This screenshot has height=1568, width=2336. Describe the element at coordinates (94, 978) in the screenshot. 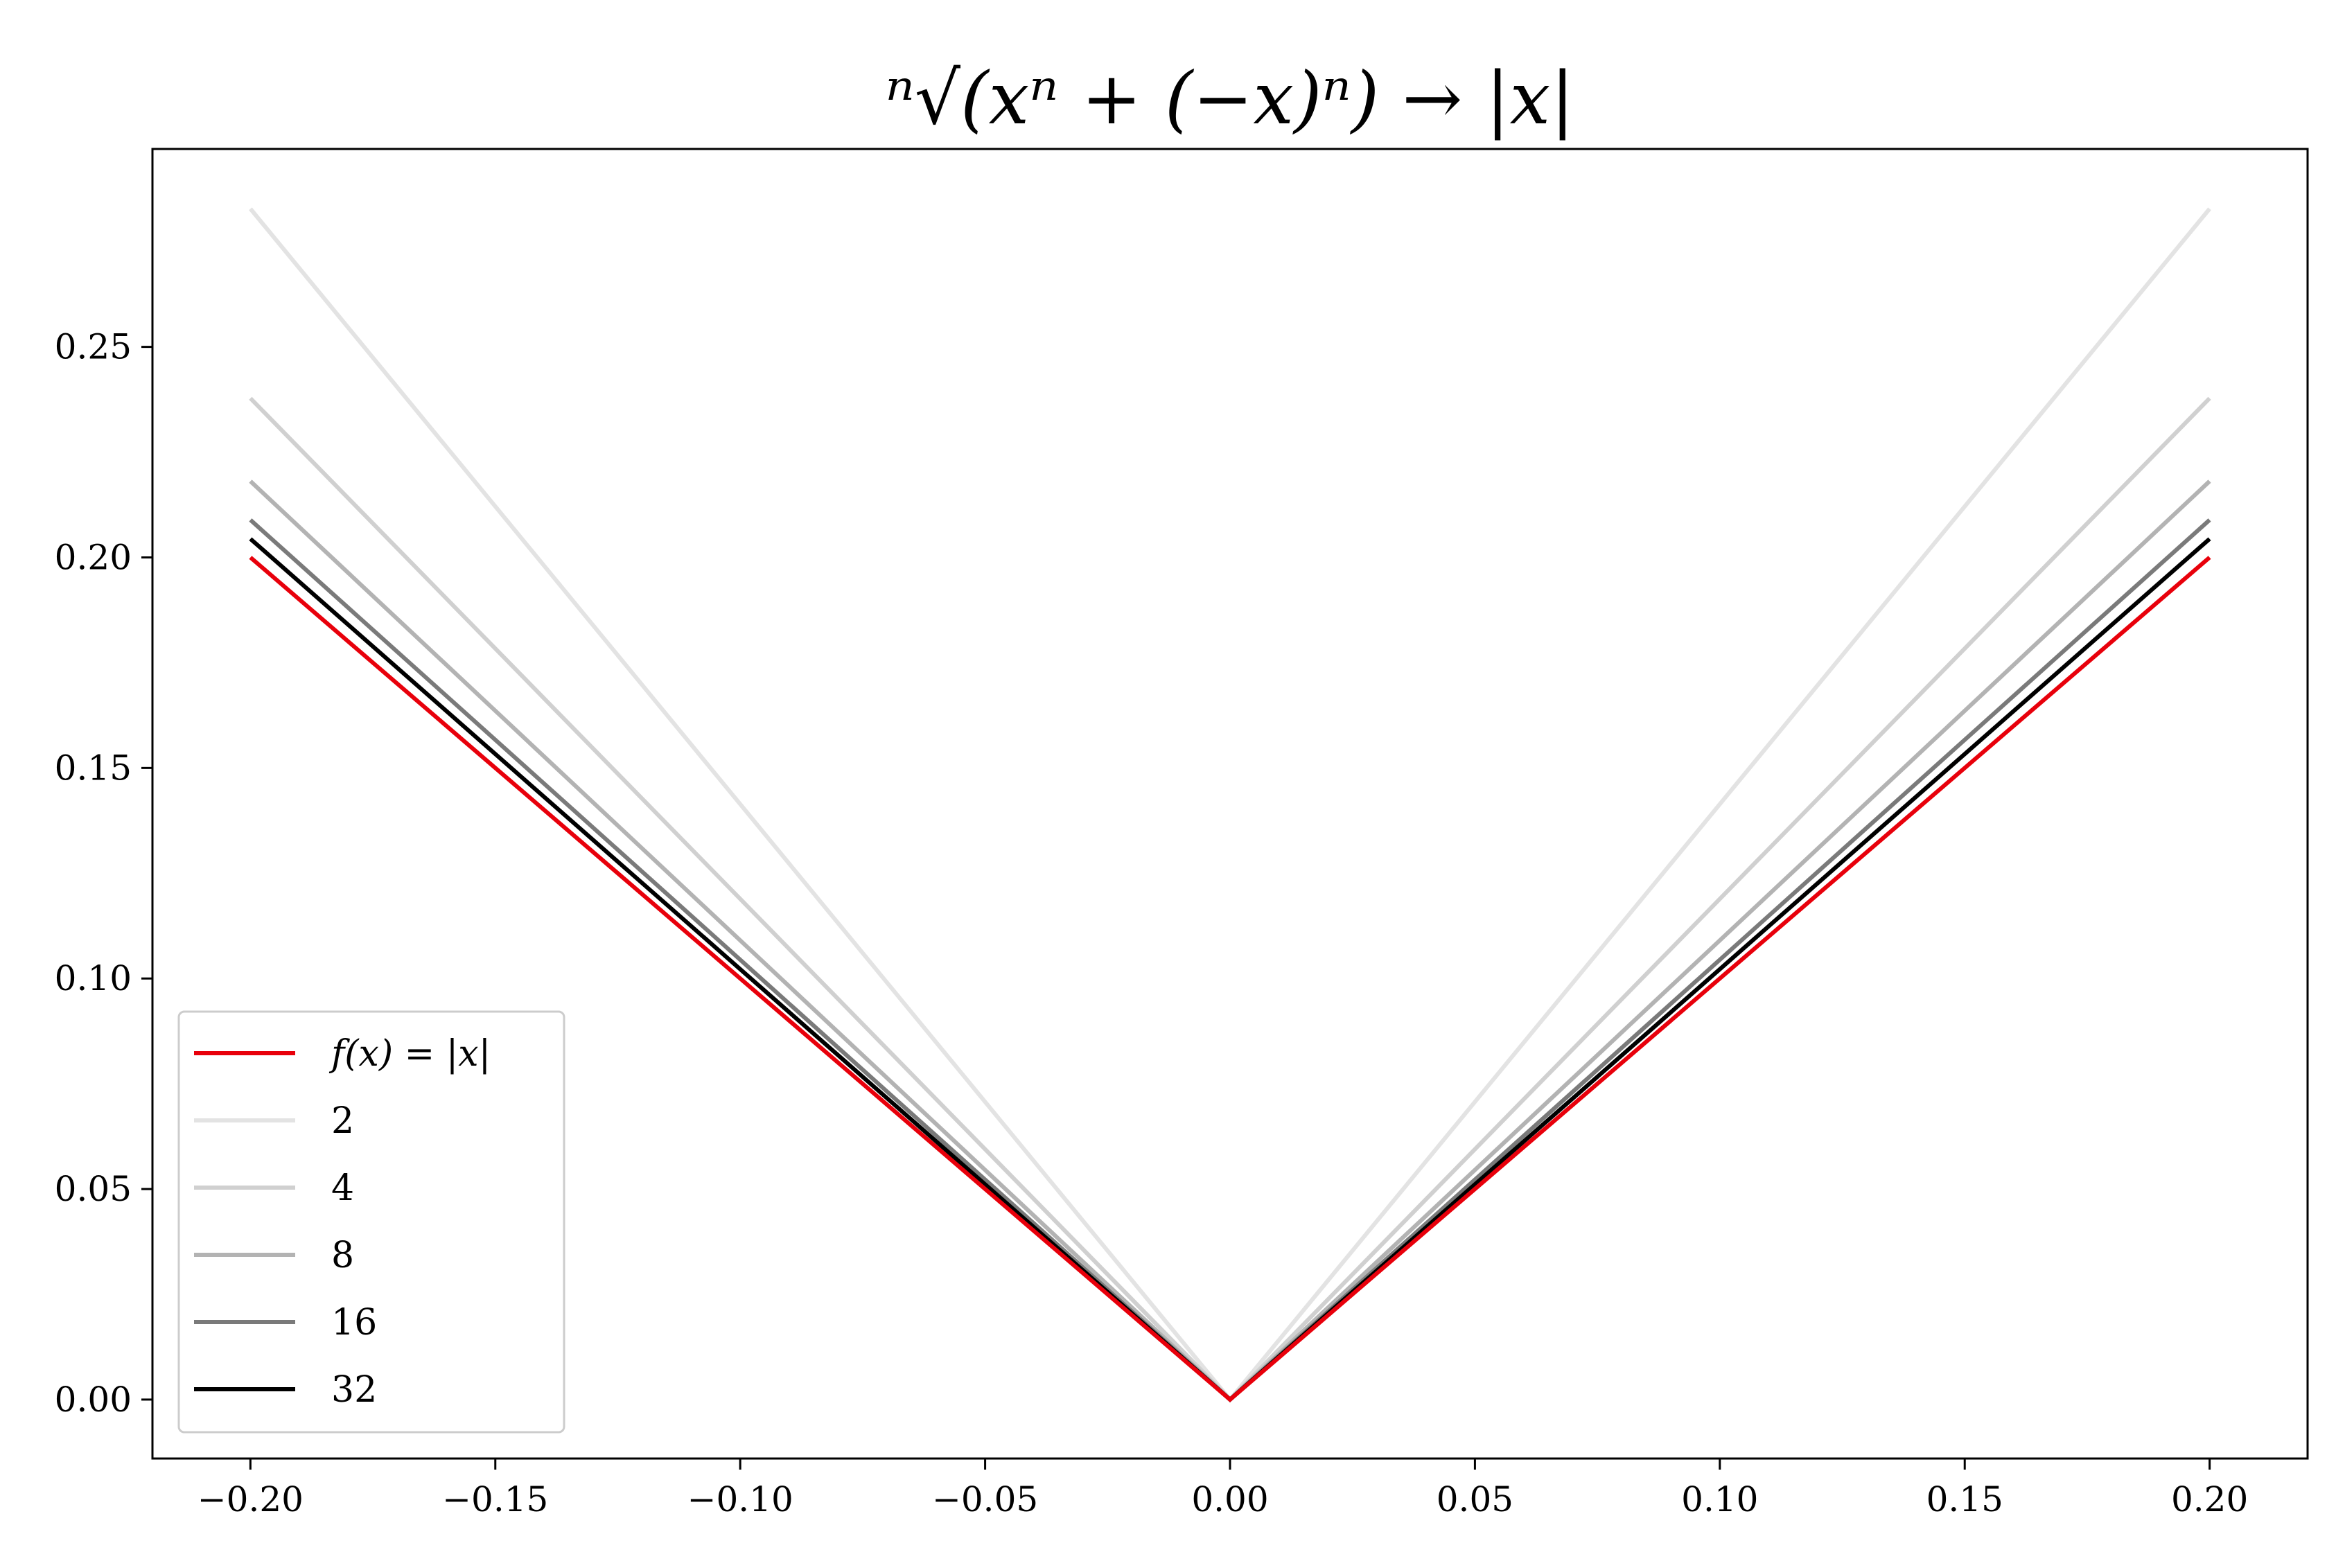

I see `y-tick-label: 0.10` at that location.